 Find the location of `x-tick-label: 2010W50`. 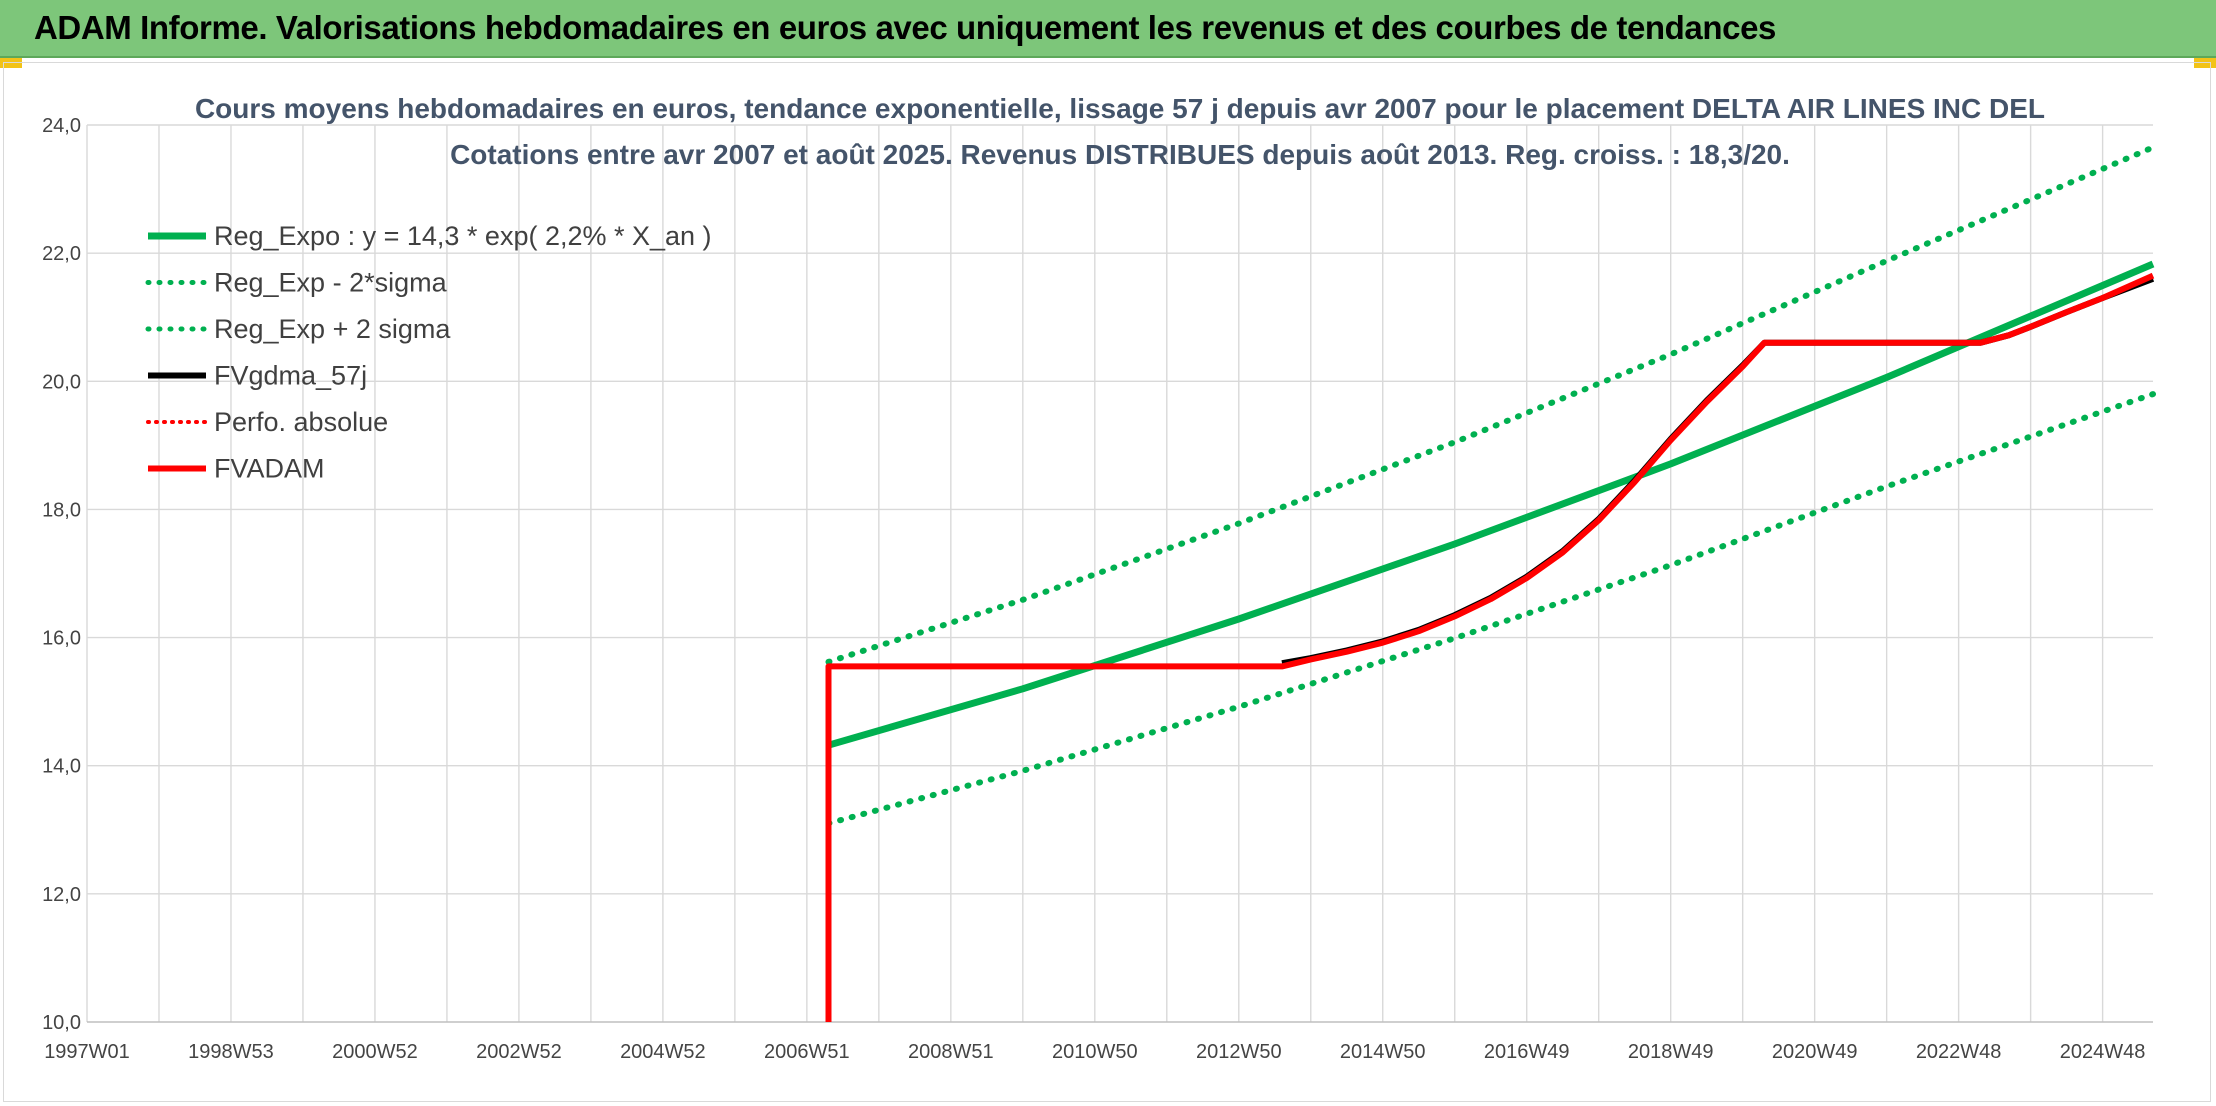

x-tick-label: 2010W50 is located at coordinates (1095, 1052).